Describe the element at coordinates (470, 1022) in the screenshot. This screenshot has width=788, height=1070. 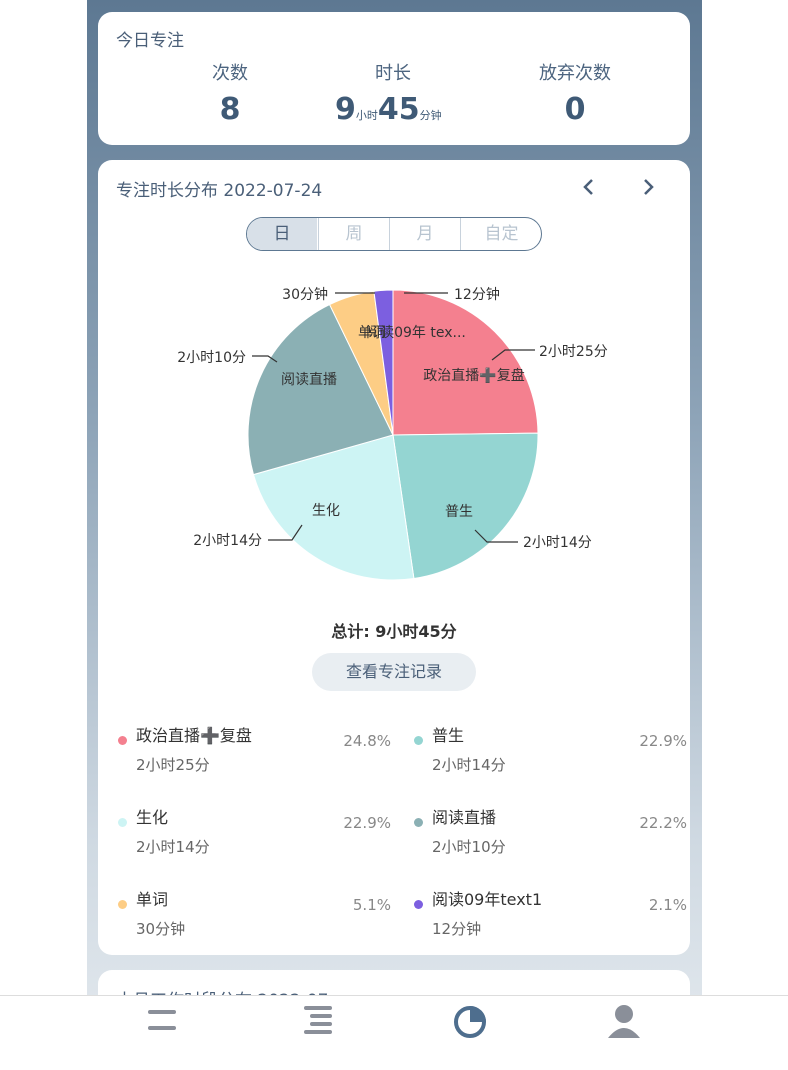
I see `tab-stats` at that location.